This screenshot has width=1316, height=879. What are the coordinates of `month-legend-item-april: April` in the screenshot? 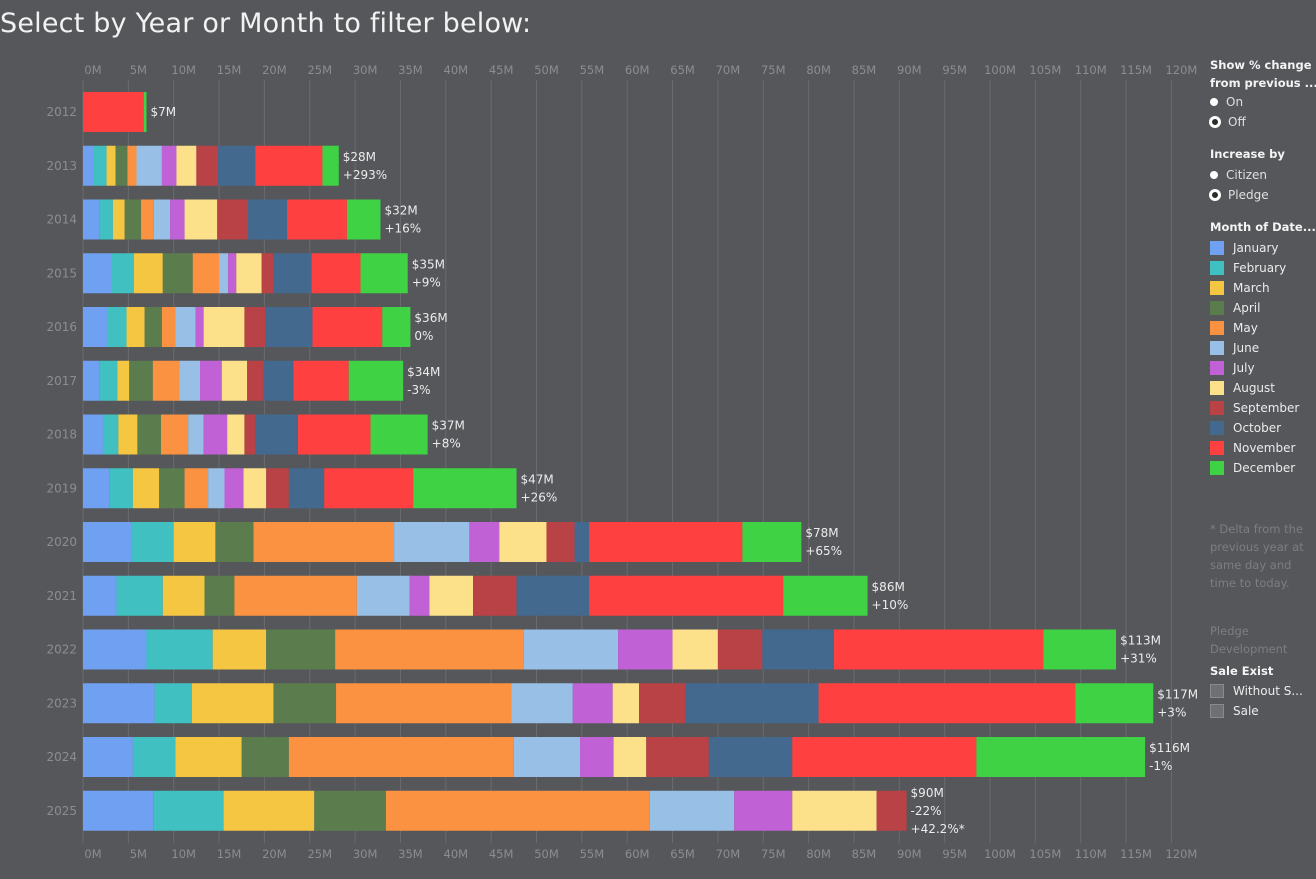 It's located at (1263, 308).